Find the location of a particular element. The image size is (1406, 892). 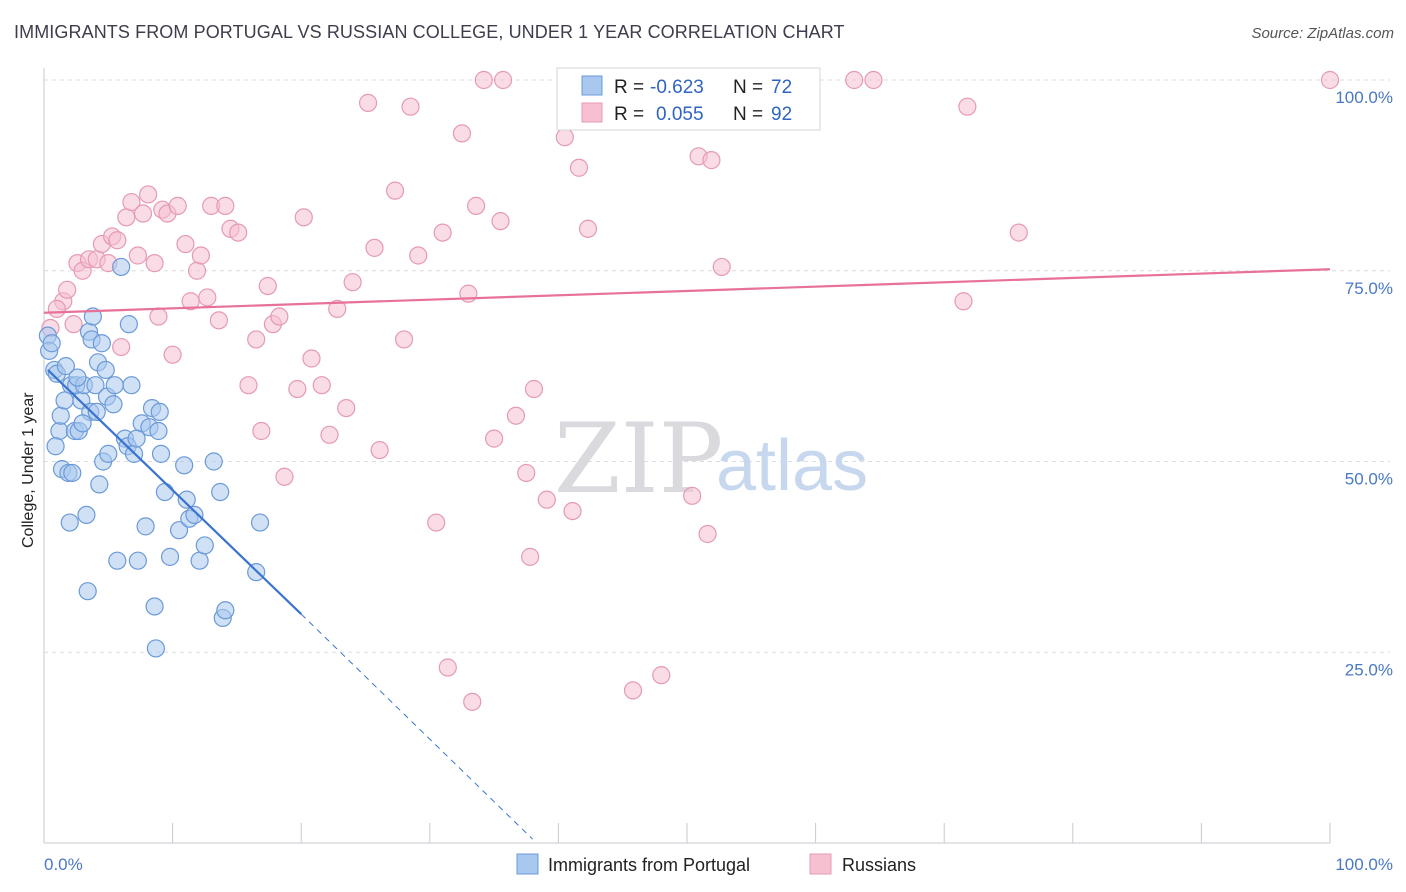

portugal-trendline-extension is located at coordinates (417, 726).